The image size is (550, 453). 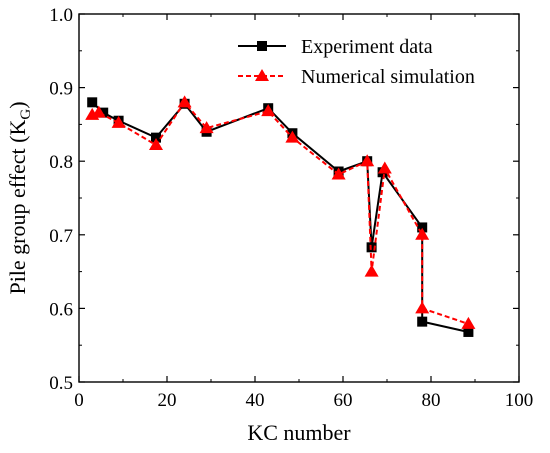 What do you see at coordinates (61, 162) in the screenshot?
I see `y-tick-label: 0.8` at bounding box center [61, 162].